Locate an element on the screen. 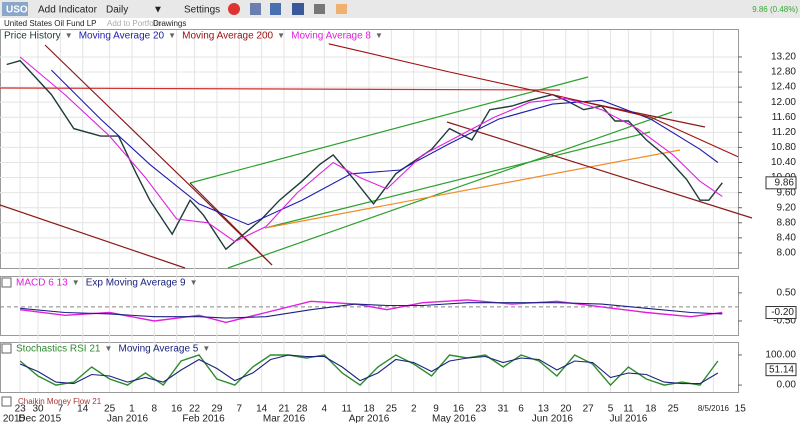  x-tick-label: 4 is located at coordinates (324, 409).